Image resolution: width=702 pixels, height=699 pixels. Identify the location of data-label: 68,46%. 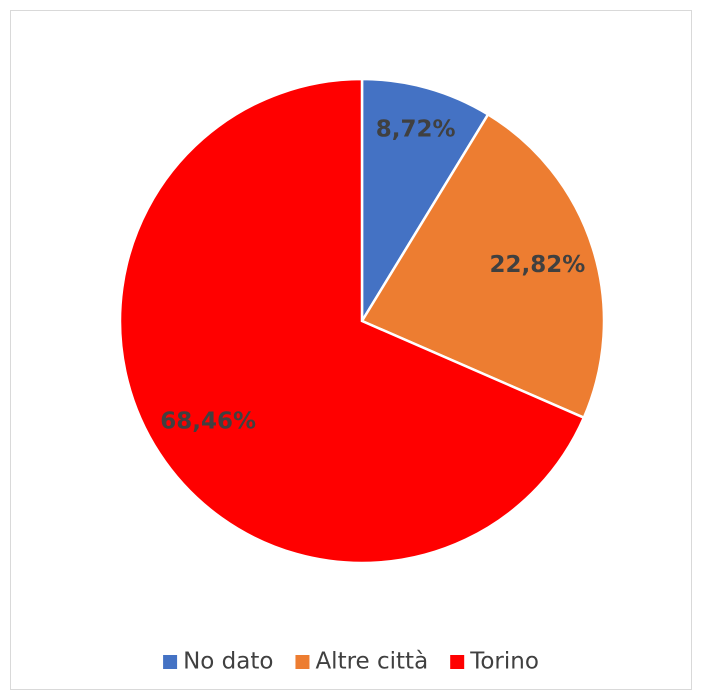
(208, 421).